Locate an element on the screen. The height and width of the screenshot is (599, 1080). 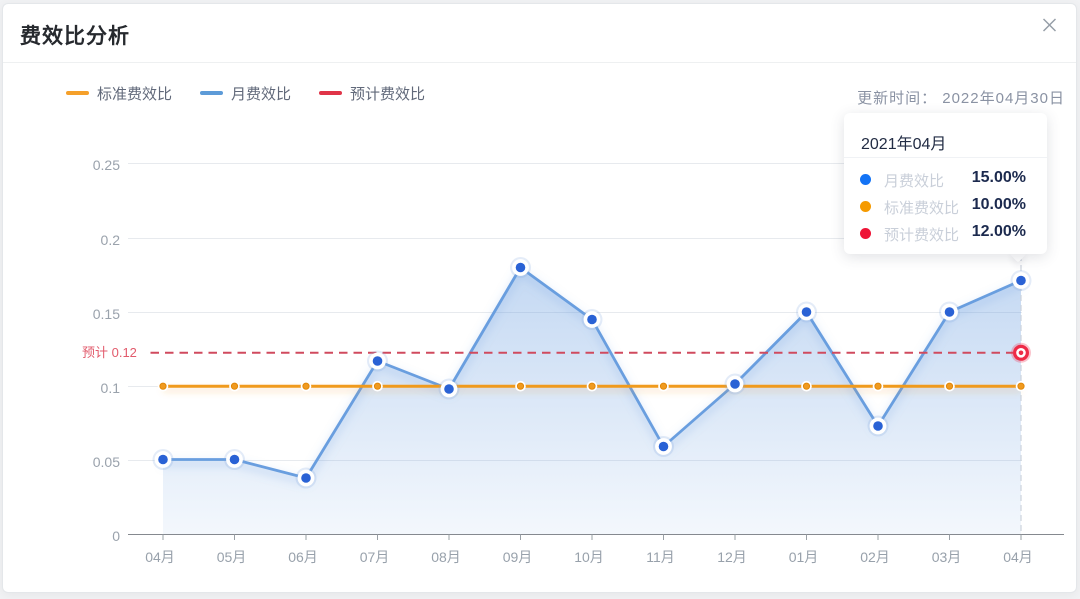
svg-text: 08月 is located at coordinates (446, 557).